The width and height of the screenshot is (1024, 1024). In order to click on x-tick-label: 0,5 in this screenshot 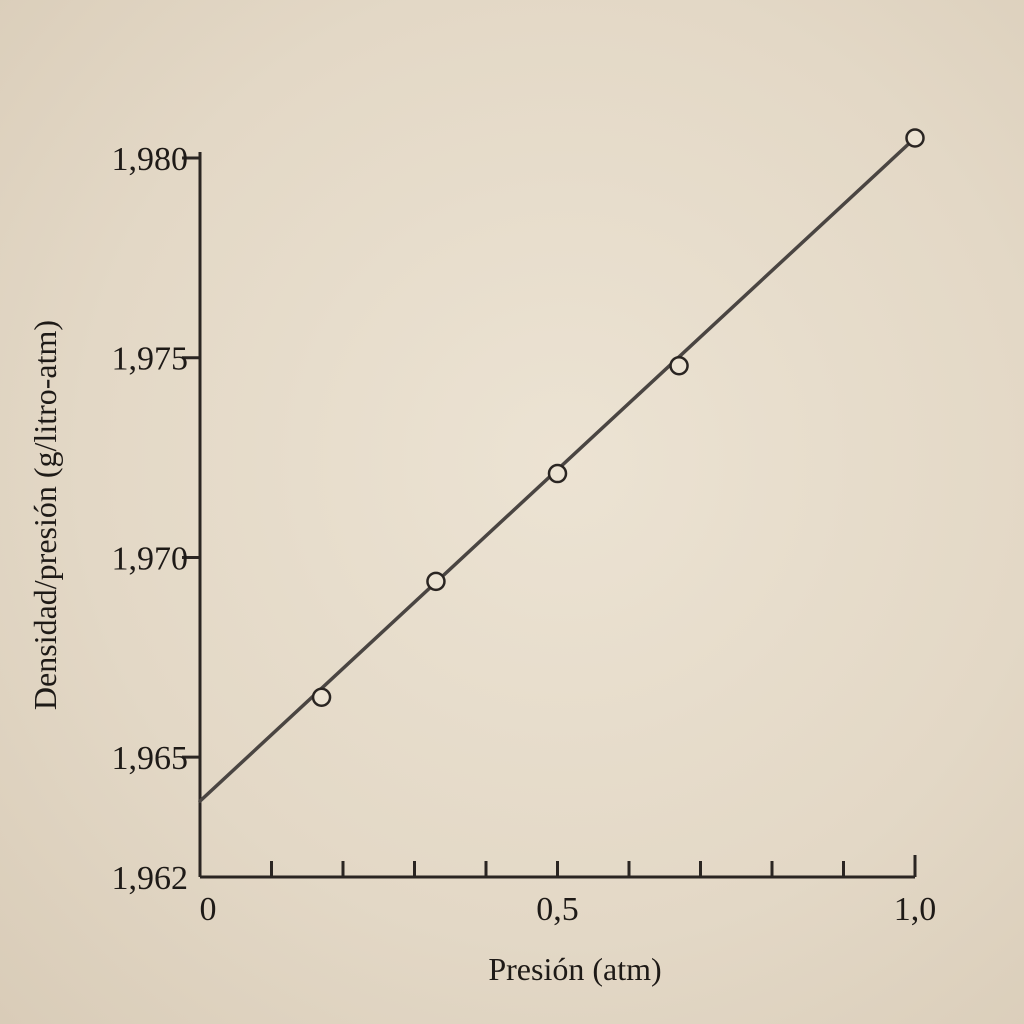, I will do `click(557, 909)`.